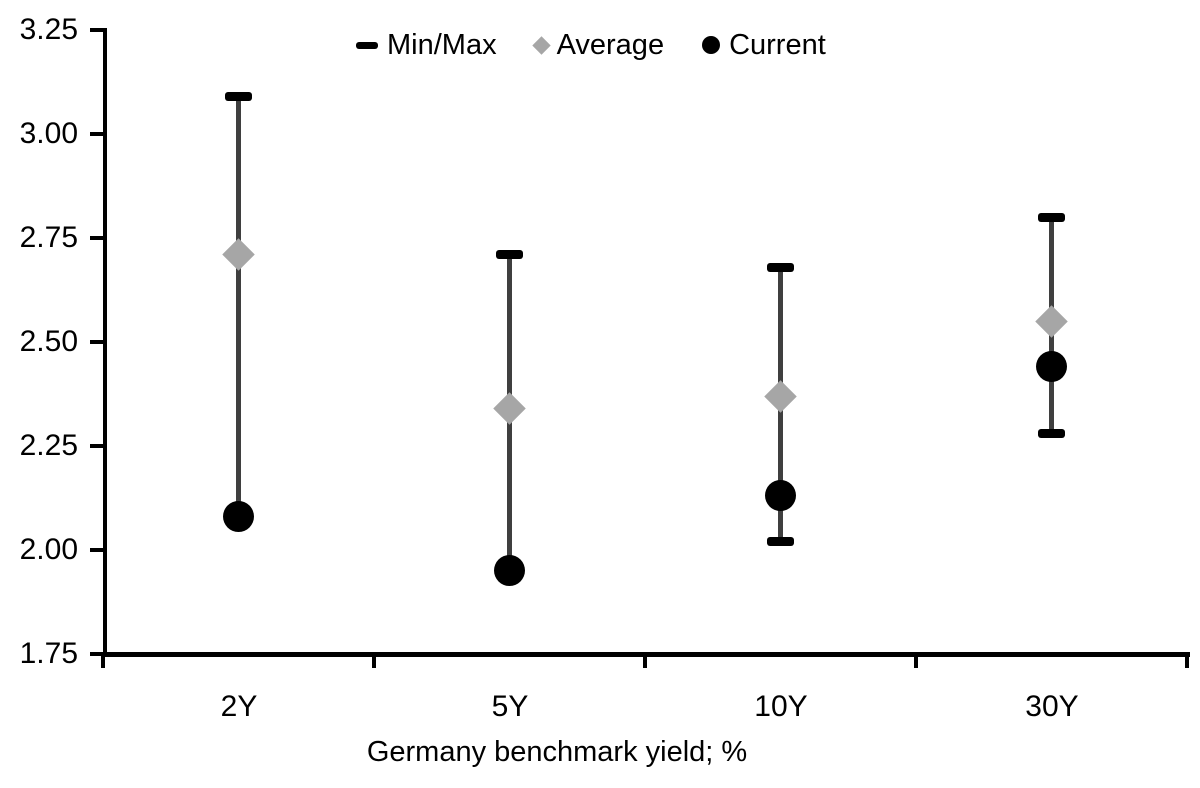 Image resolution: width=1200 pixels, height=788 pixels. What do you see at coordinates (557, 752) in the screenshot?
I see `x-axis-title: Germany benchmark yield; %` at bounding box center [557, 752].